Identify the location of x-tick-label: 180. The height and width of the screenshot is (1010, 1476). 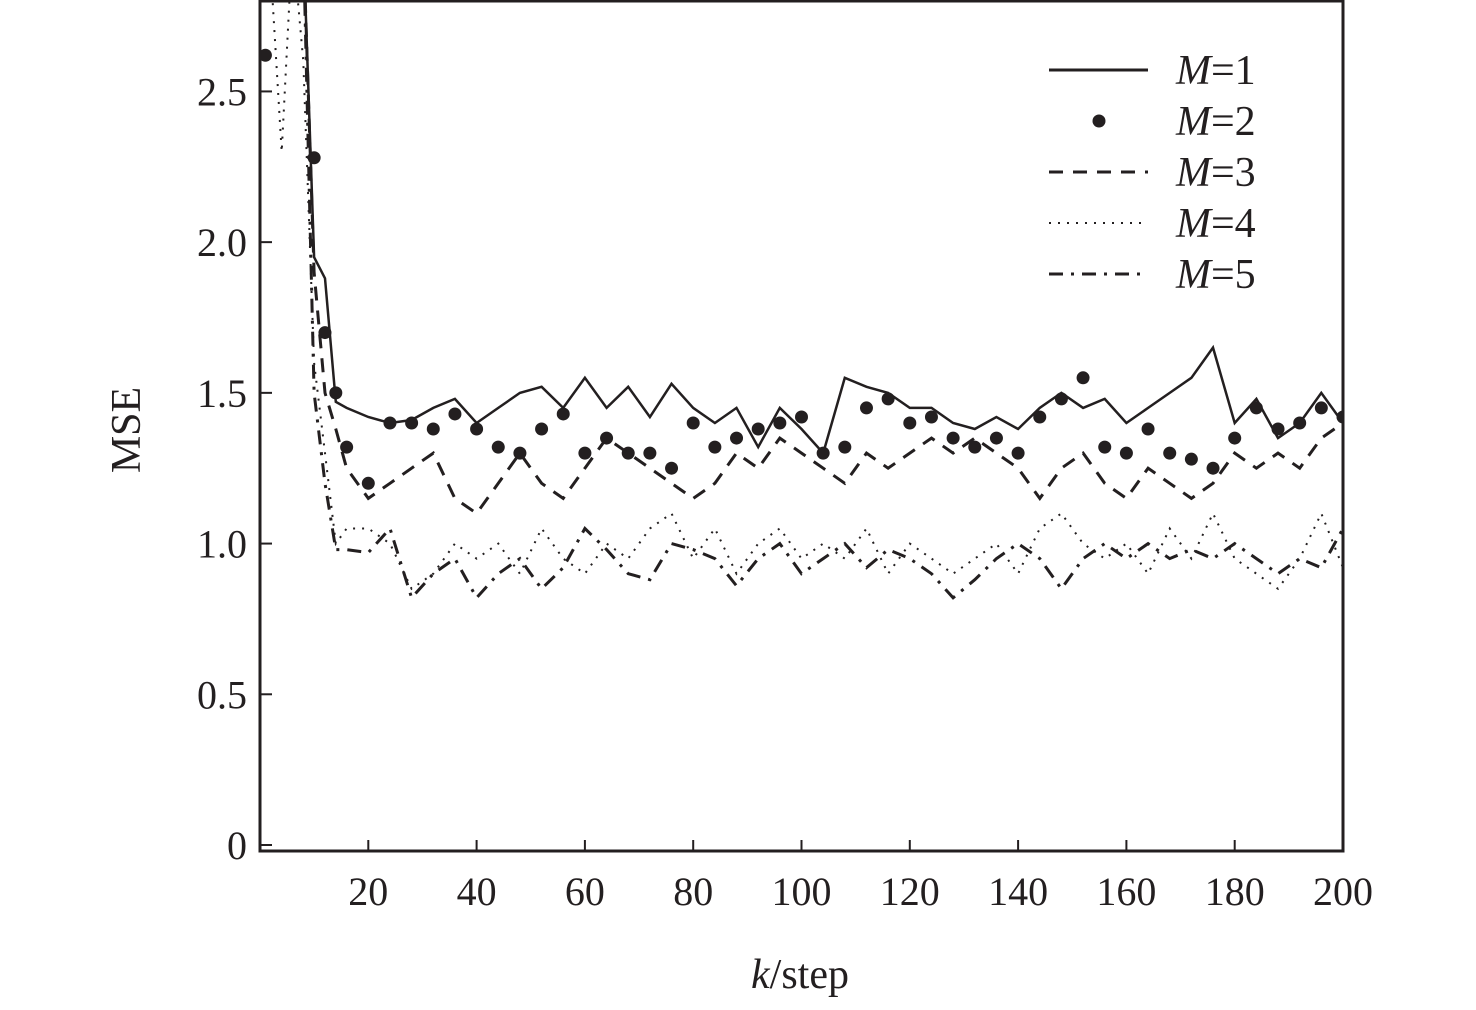
(1235, 891).